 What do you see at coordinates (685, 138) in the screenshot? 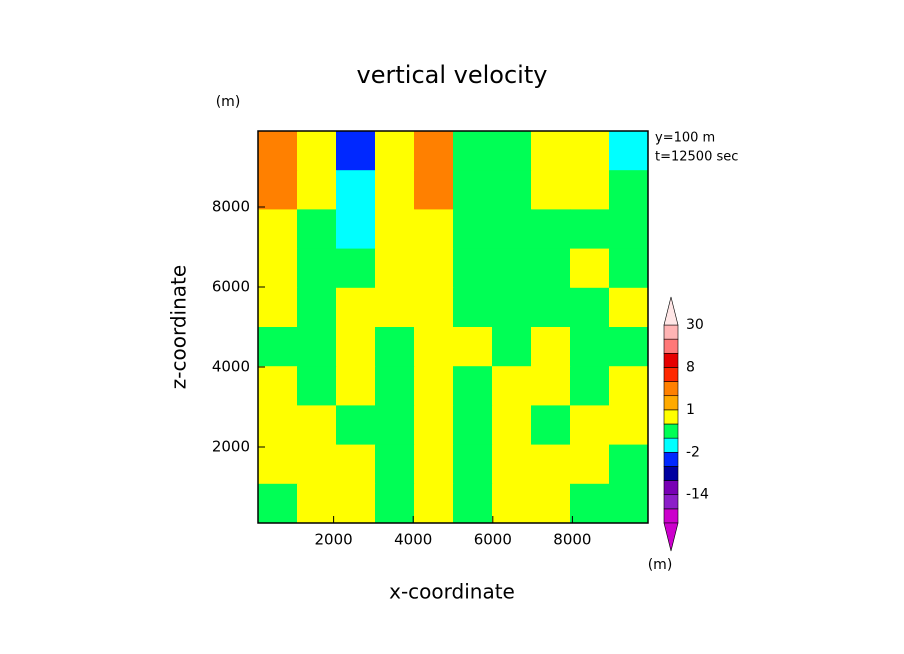
I see `annotation: y=100 m` at bounding box center [685, 138].